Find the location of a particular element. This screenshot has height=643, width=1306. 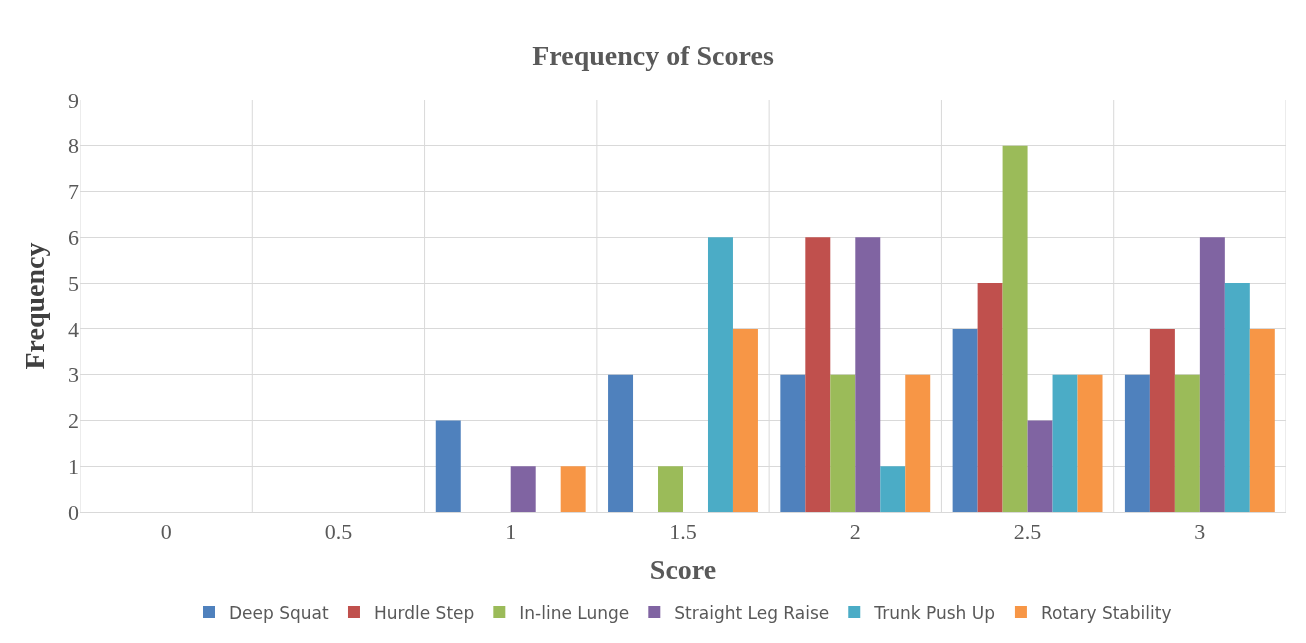

x-tick-label: 3 is located at coordinates (1200, 532).